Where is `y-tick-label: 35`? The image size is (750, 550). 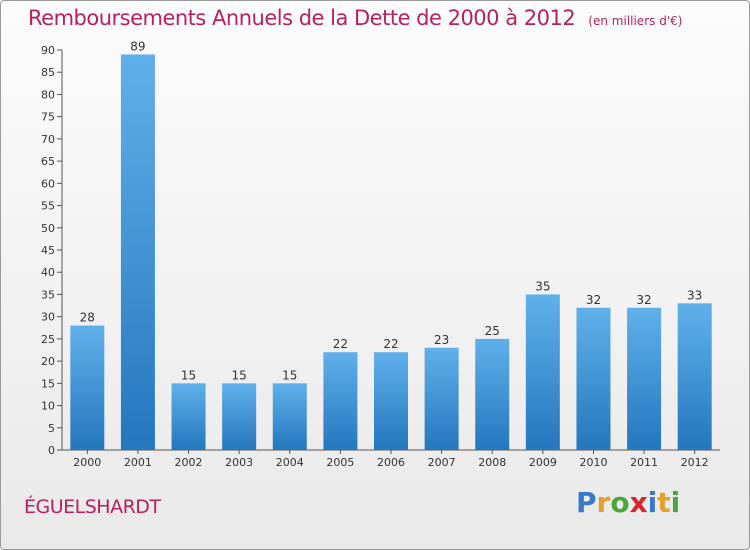 y-tick-label: 35 is located at coordinates (48, 294).